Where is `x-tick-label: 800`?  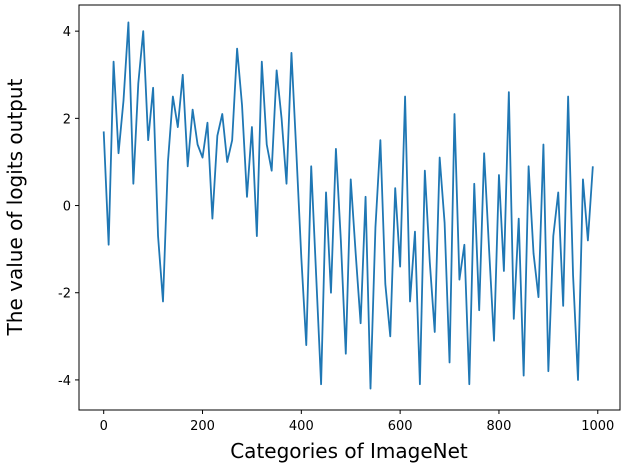
x-tick-label: 800 is located at coordinates (499, 426).